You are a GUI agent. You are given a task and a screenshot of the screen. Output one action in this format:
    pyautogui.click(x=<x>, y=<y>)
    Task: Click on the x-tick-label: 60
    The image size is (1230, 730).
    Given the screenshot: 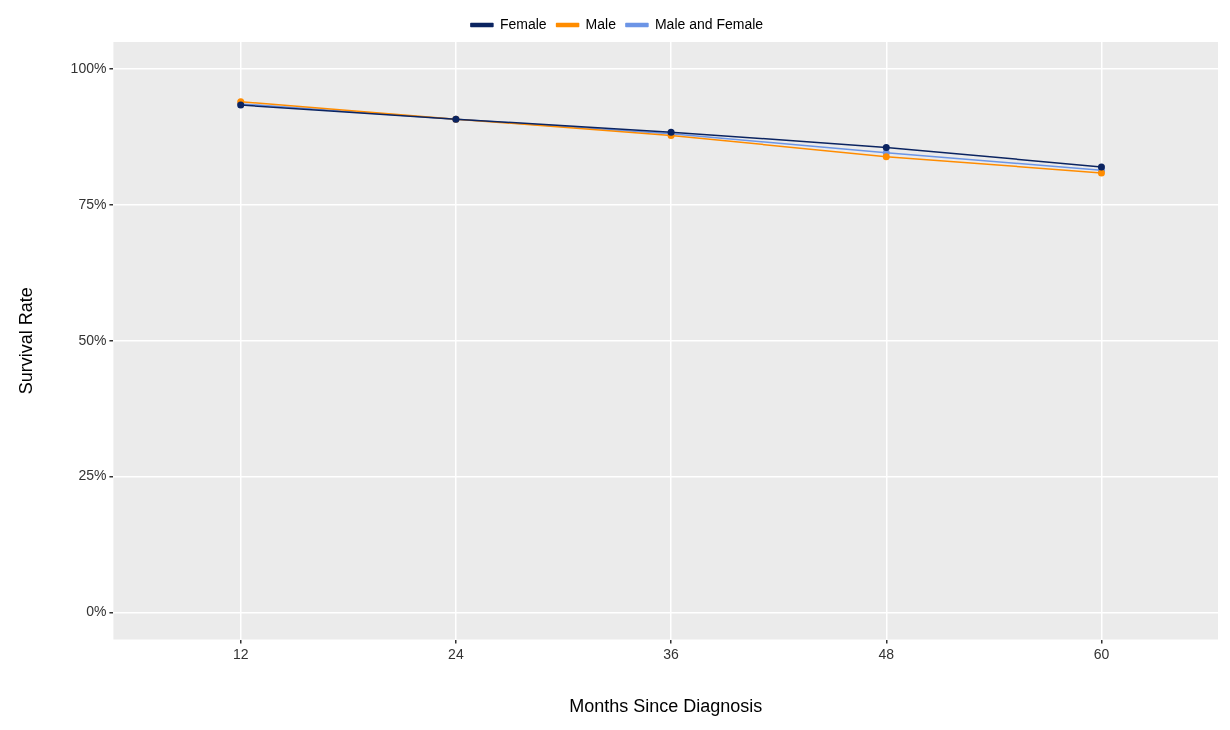 What is the action you would take?
    pyautogui.click(x=1101, y=653)
    